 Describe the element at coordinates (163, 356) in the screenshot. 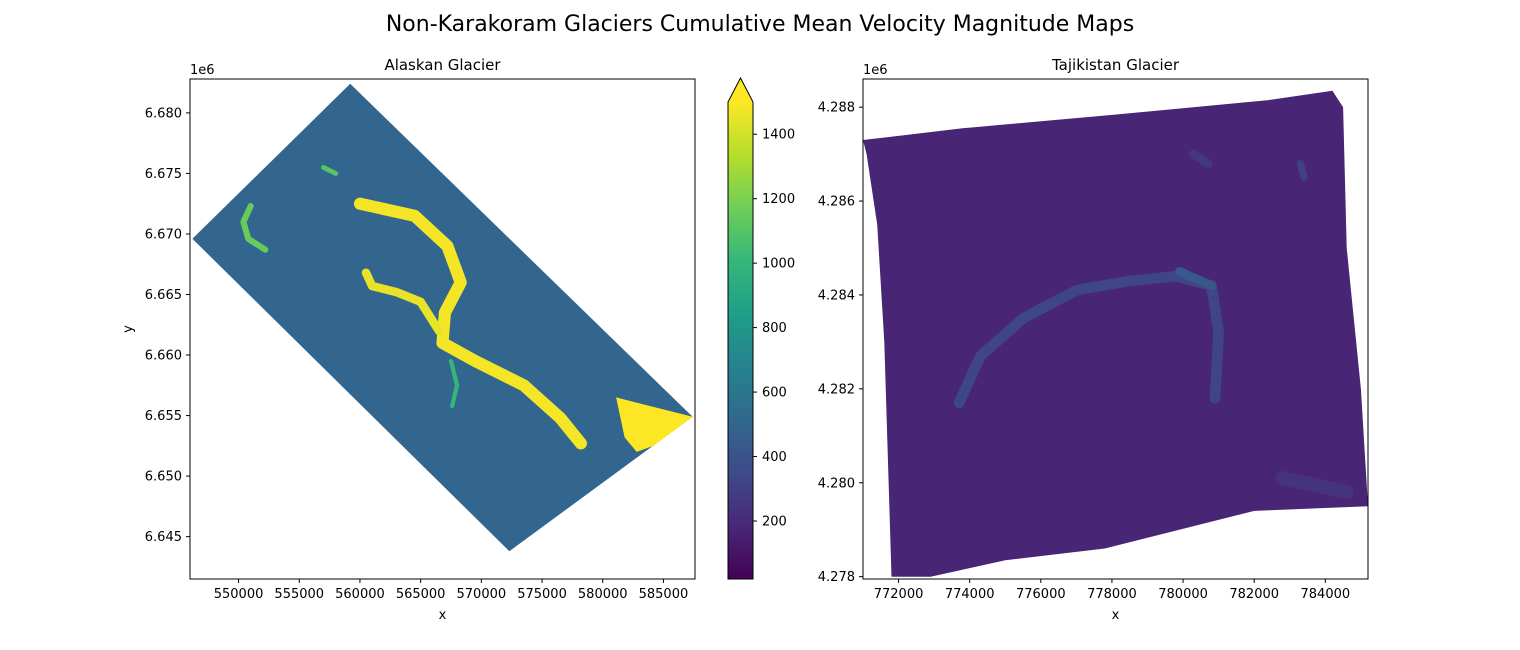

I see `y-tick-label: 6.660` at that location.